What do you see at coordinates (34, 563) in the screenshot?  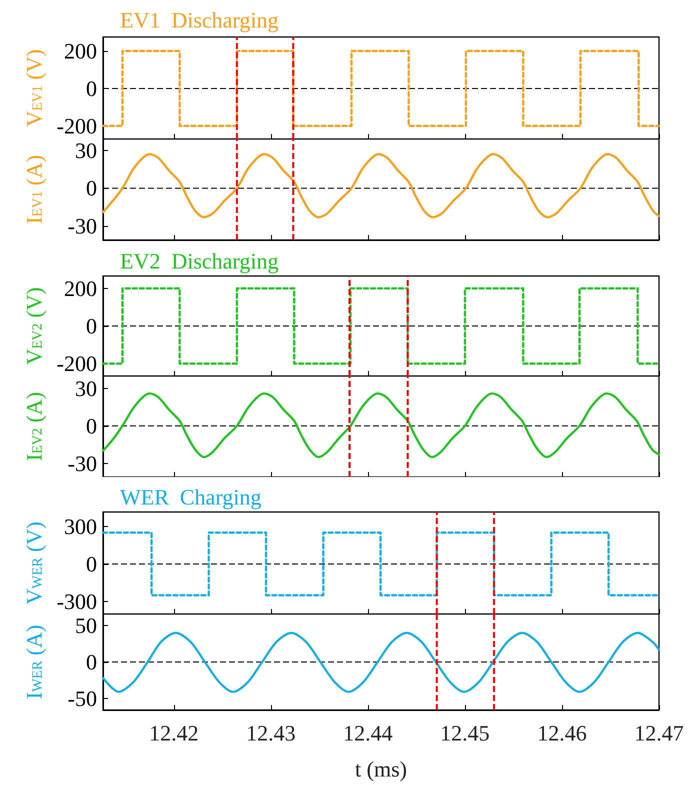 I see `y-axis-title: VWER (V)` at bounding box center [34, 563].